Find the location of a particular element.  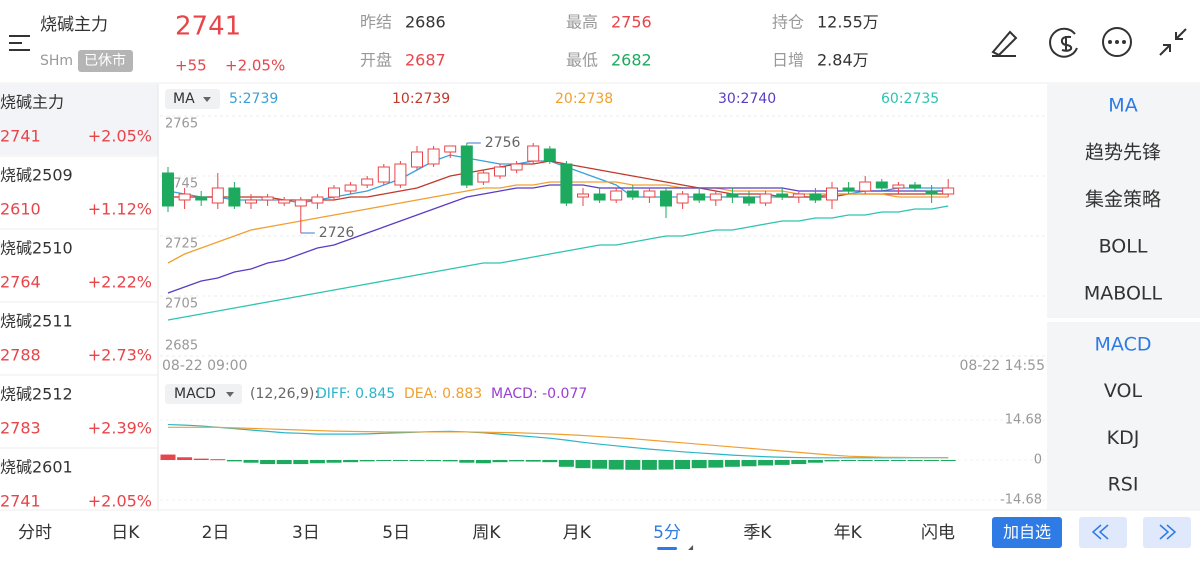

list-contract-name: 烧碱主力 is located at coordinates (32, 102).